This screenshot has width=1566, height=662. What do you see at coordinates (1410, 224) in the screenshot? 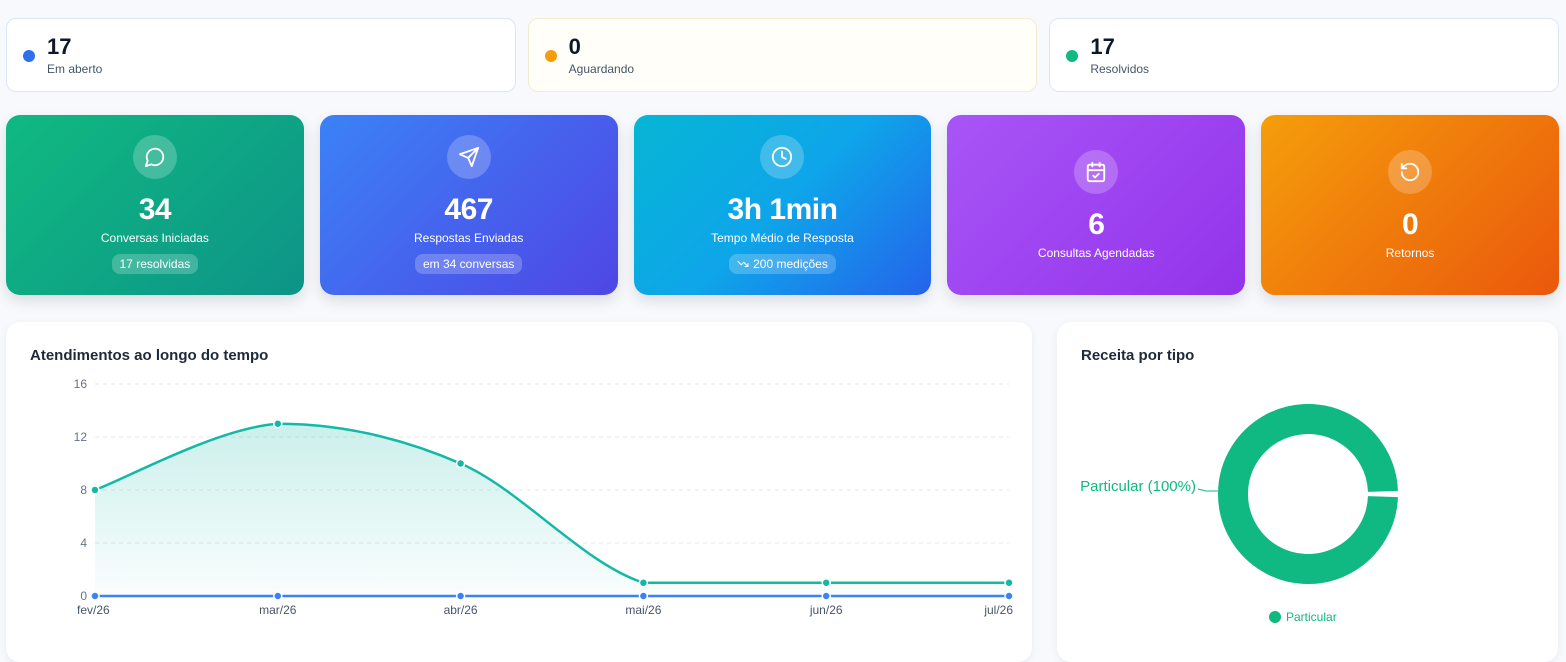
I see `kpi-value: 0` at bounding box center [1410, 224].